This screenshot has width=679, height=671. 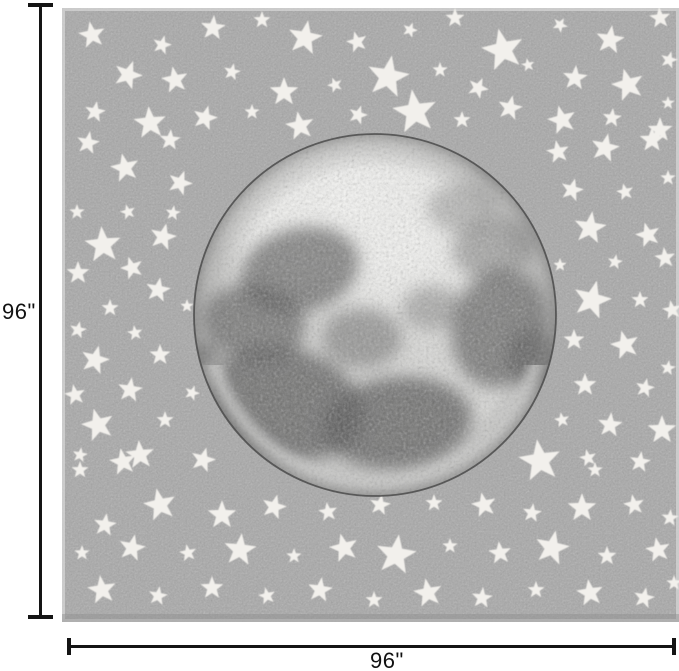 What do you see at coordinates (674, 646) in the screenshot?
I see `width-dimension-right-cap` at bounding box center [674, 646].